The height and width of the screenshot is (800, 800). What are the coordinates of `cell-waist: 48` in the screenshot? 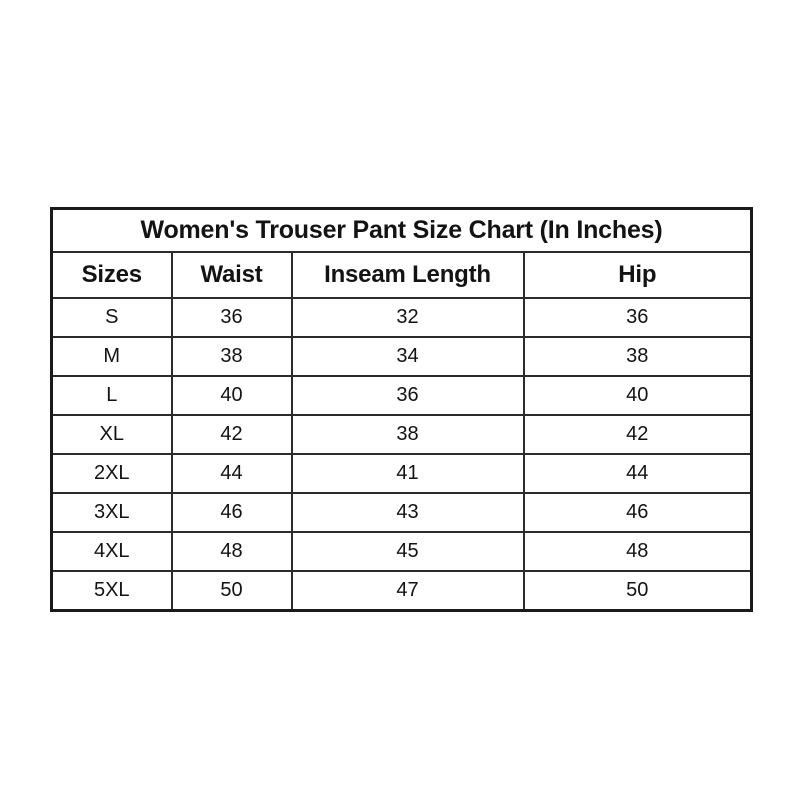 It's located at (231, 551).